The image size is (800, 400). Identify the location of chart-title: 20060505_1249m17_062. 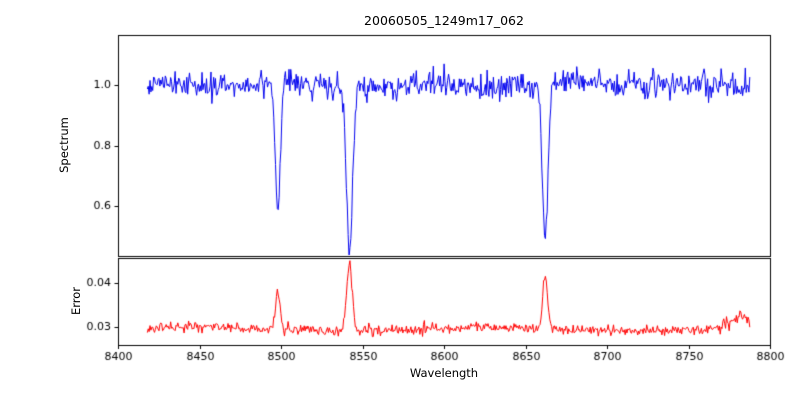
(444, 20).